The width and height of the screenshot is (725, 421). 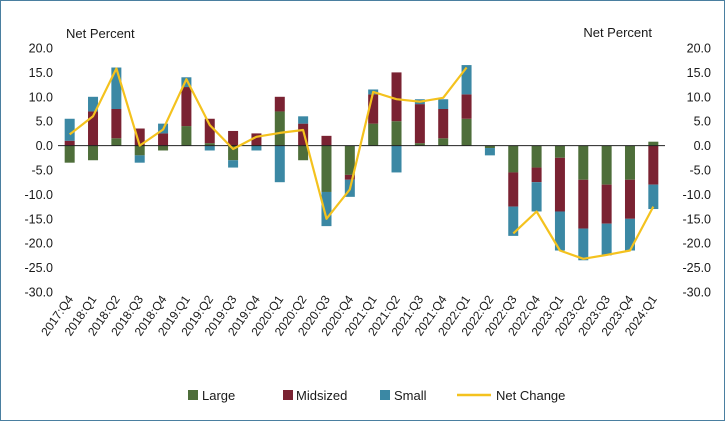 What do you see at coordinates (100, 33) in the screenshot?
I see `left-axis-title: Net Percent` at bounding box center [100, 33].